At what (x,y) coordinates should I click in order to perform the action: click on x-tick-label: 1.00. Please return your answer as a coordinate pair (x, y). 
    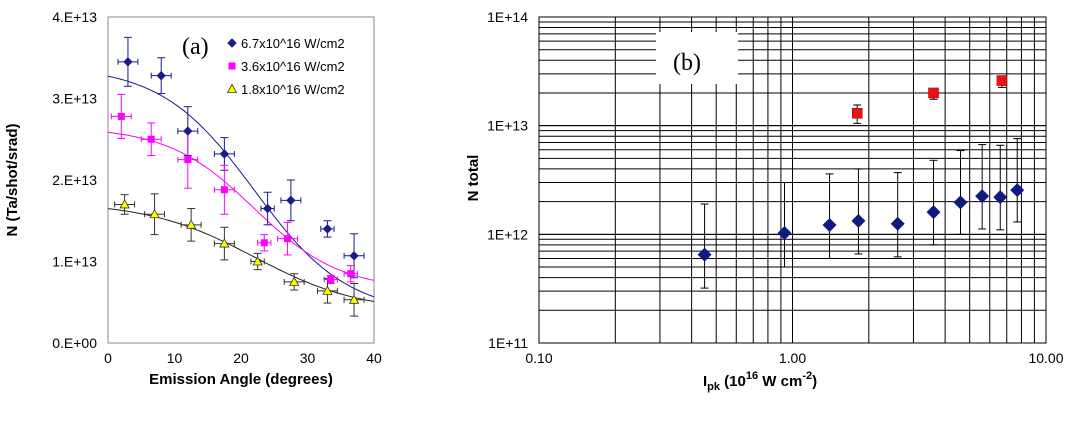
    Looking at the image, I should click on (792, 358).